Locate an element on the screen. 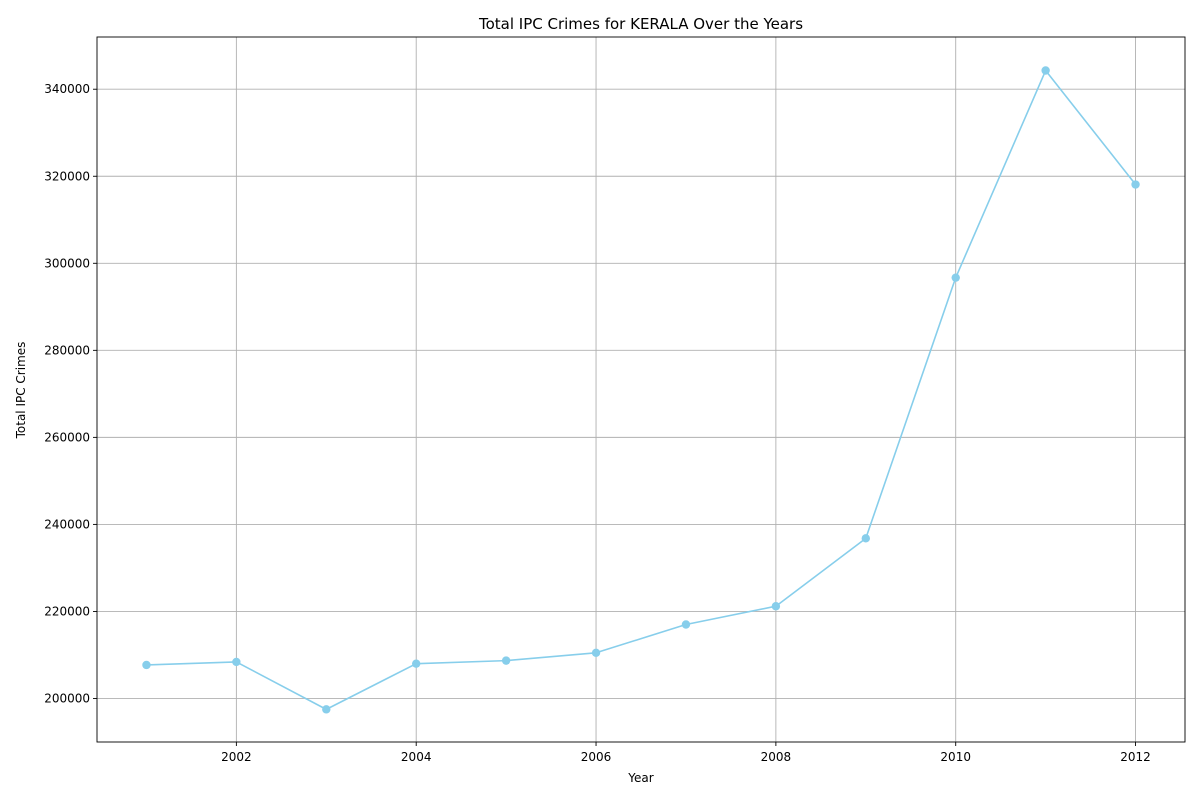  y-tick-label: 200000 is located at coordinates (67, 698).